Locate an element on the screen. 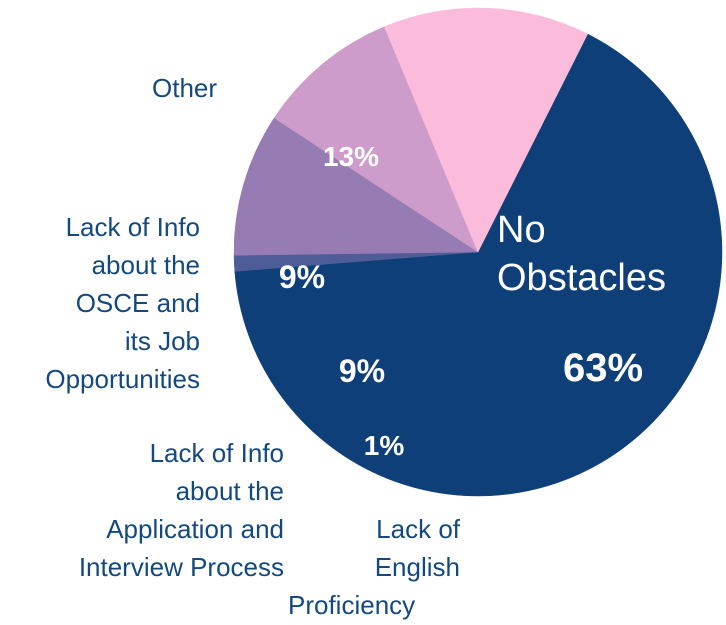  pie-slice-other is located at coordinates (486, 130).